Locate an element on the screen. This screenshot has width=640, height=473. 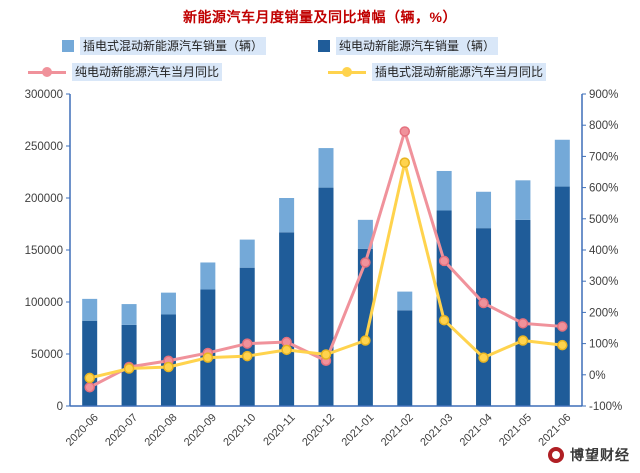
x-axis-category-label: 2021-05 is located at coordinates (515, 430).